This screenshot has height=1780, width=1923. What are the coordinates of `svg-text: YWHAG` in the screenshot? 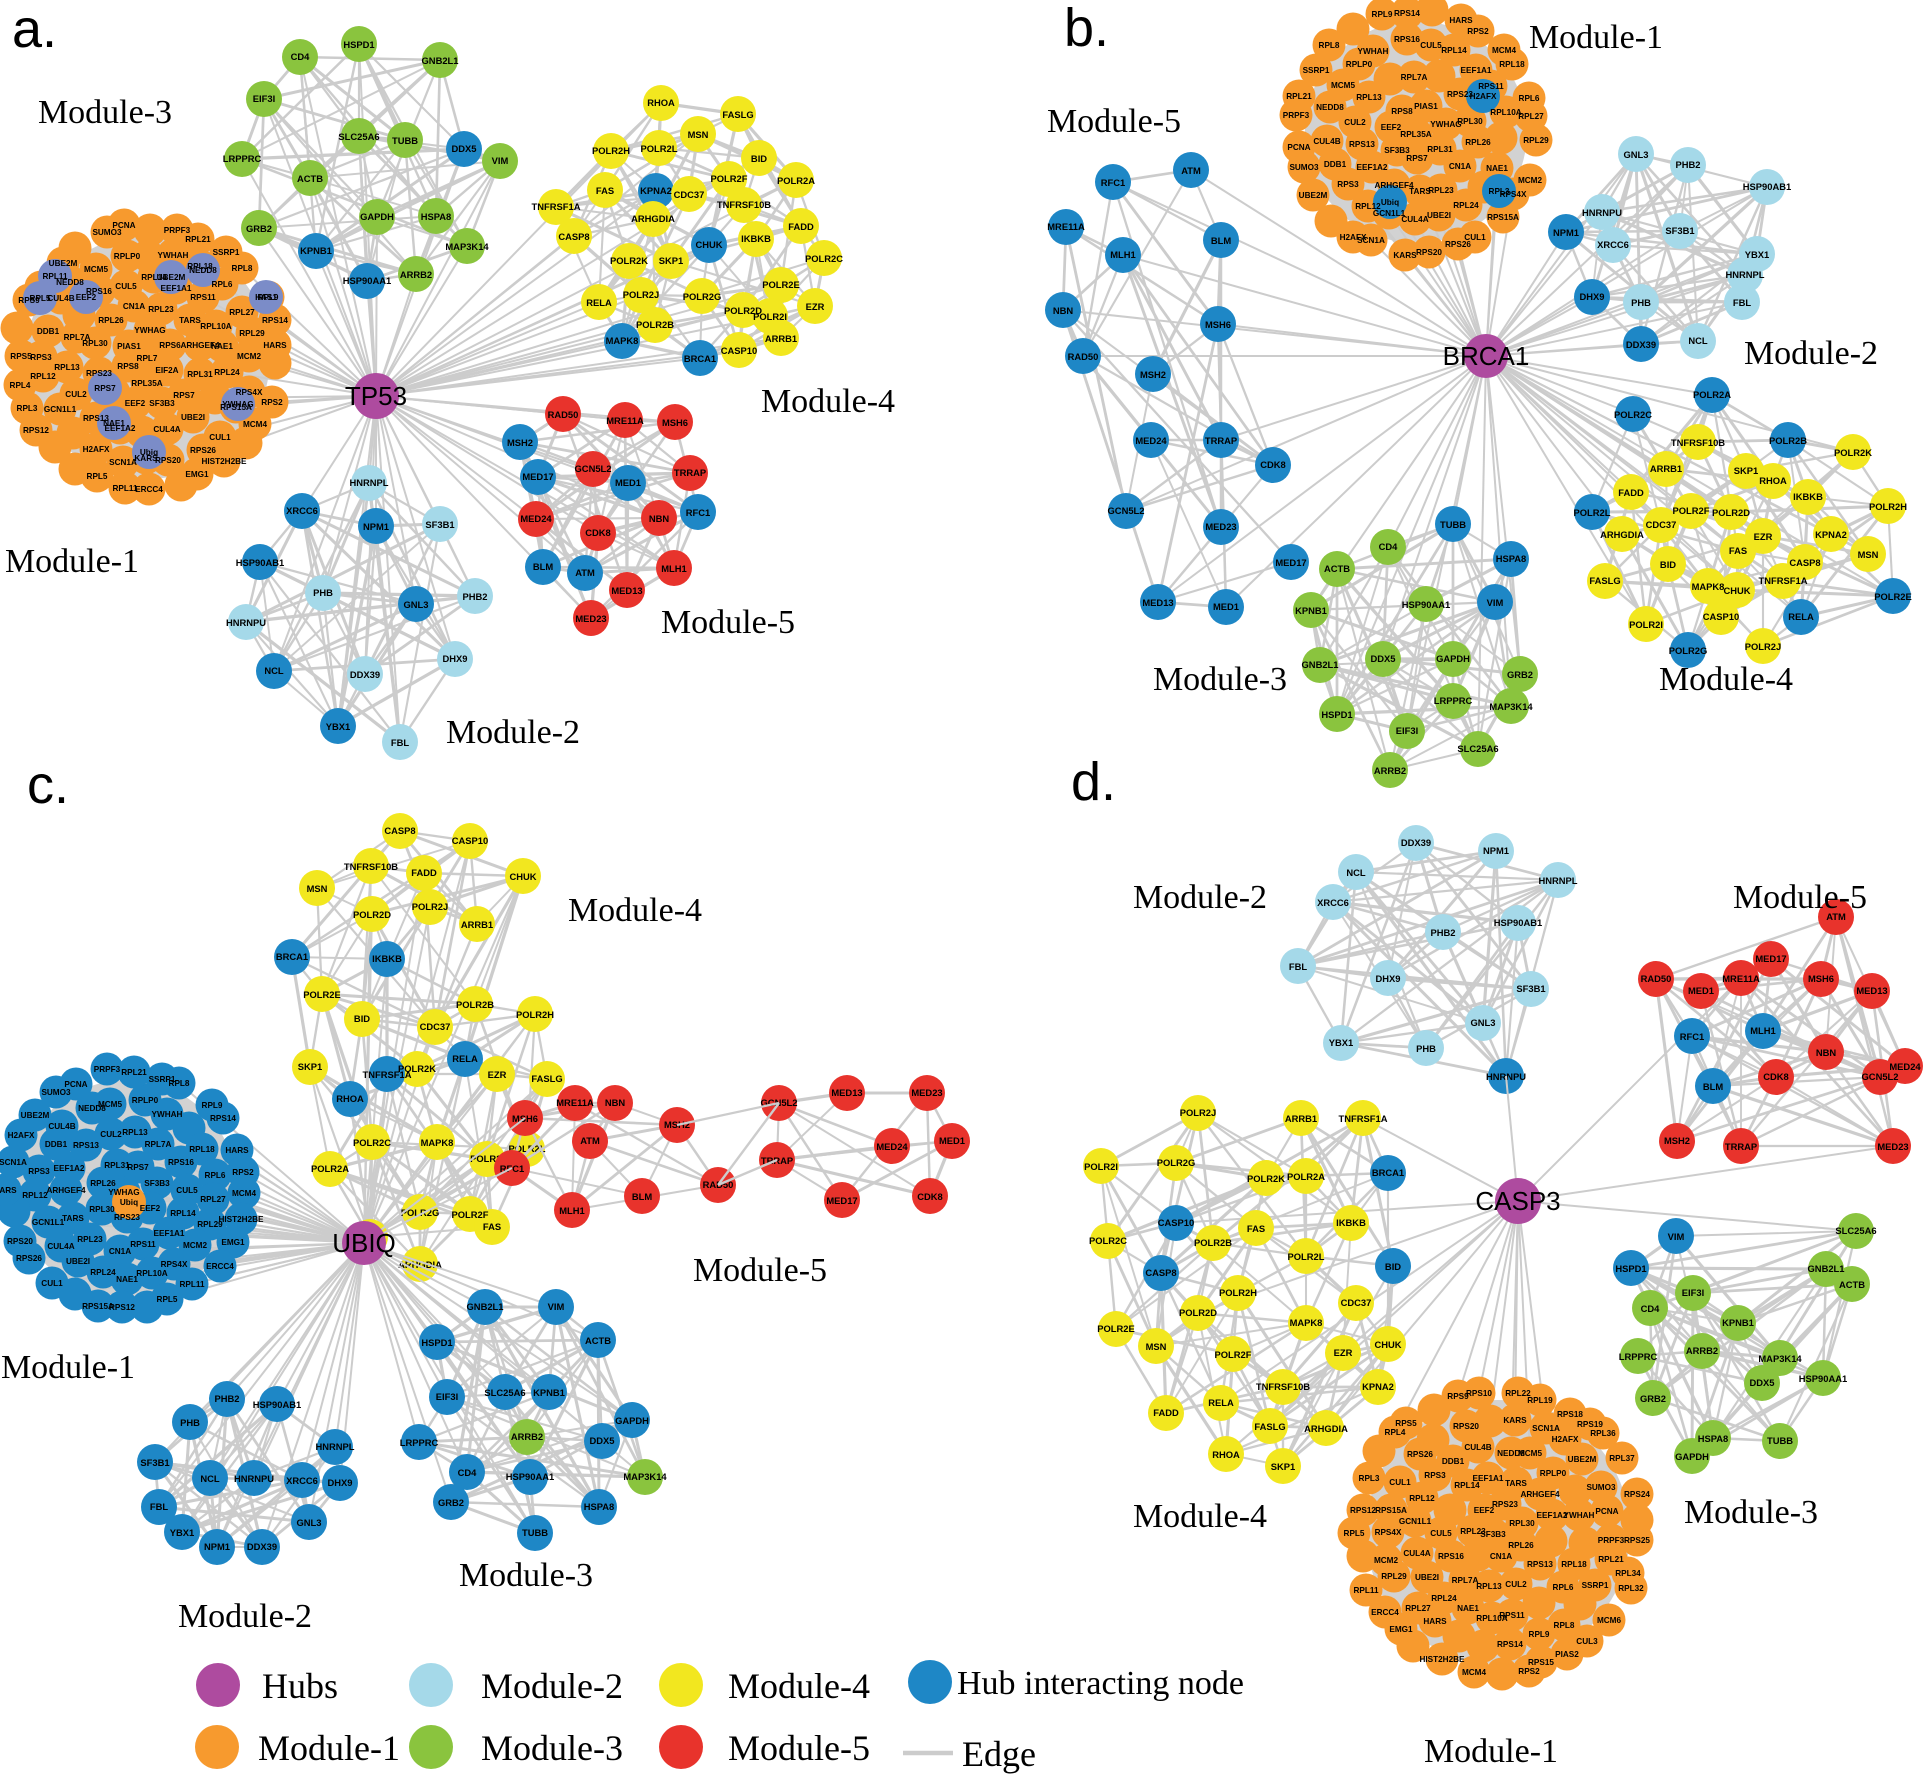 It's located at (237, 404).